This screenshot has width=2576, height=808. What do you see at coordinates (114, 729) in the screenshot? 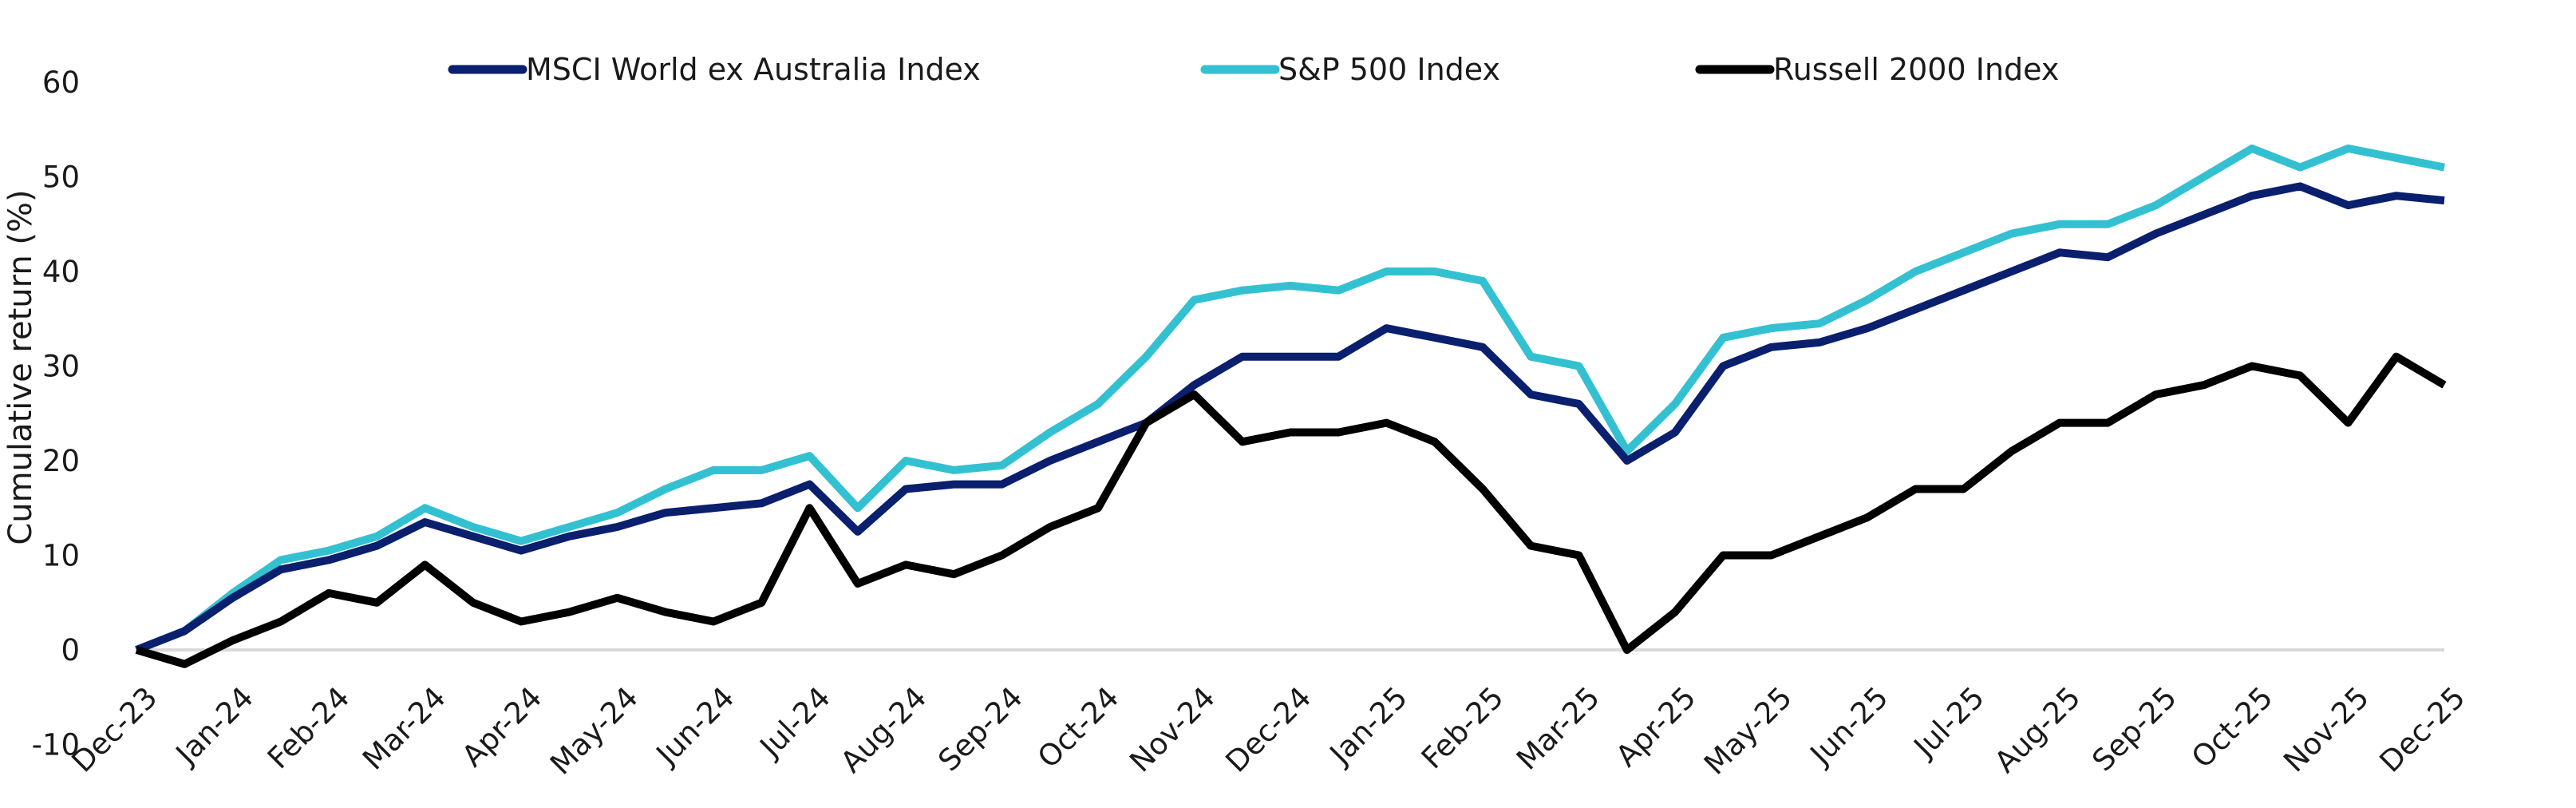
I see `x-tick-label: Dec-23` at bounding box center [114, 729].